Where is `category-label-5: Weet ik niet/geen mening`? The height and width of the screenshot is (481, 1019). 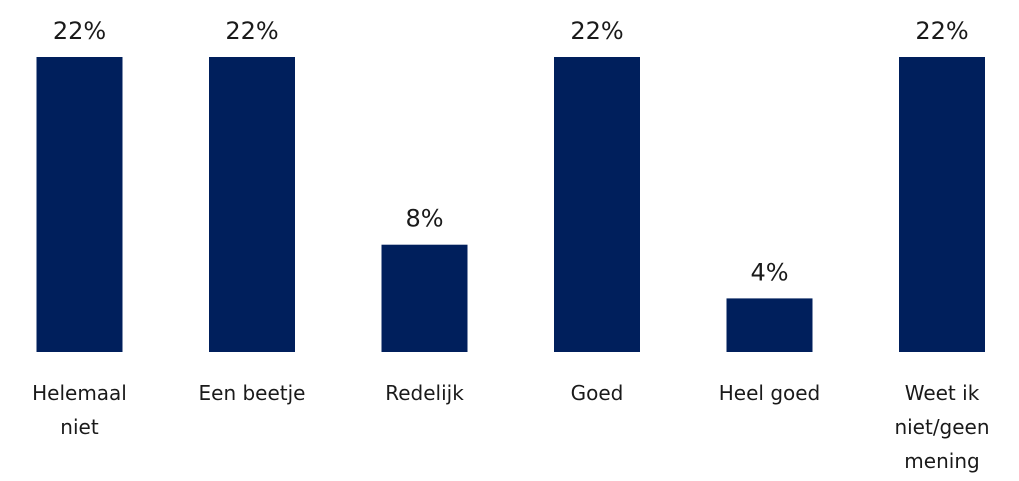 category-label-5: Weet ik niet/geen mening is located at coordinates (941, 427).